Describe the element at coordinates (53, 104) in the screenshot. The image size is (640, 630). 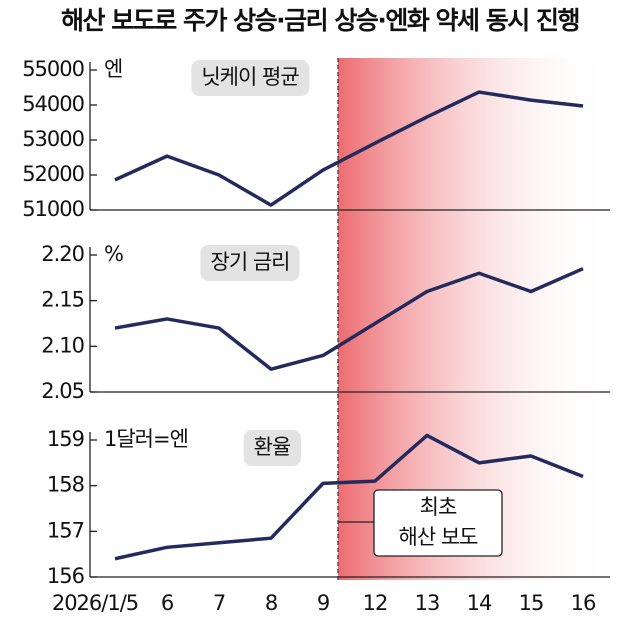
I see `y-tick-label: 54000` at that location.